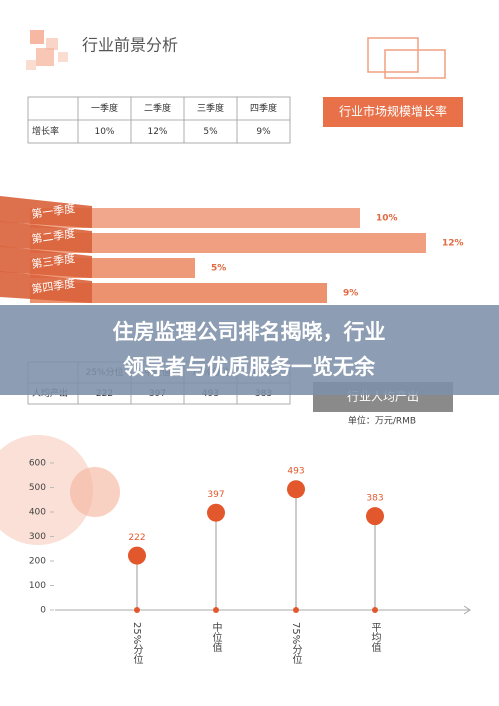 The width and height of the screenshot is (499, 706). Describe the element at coordinates (45, 131) in the screenshot. I see `table-cell: 增长率` at that location.